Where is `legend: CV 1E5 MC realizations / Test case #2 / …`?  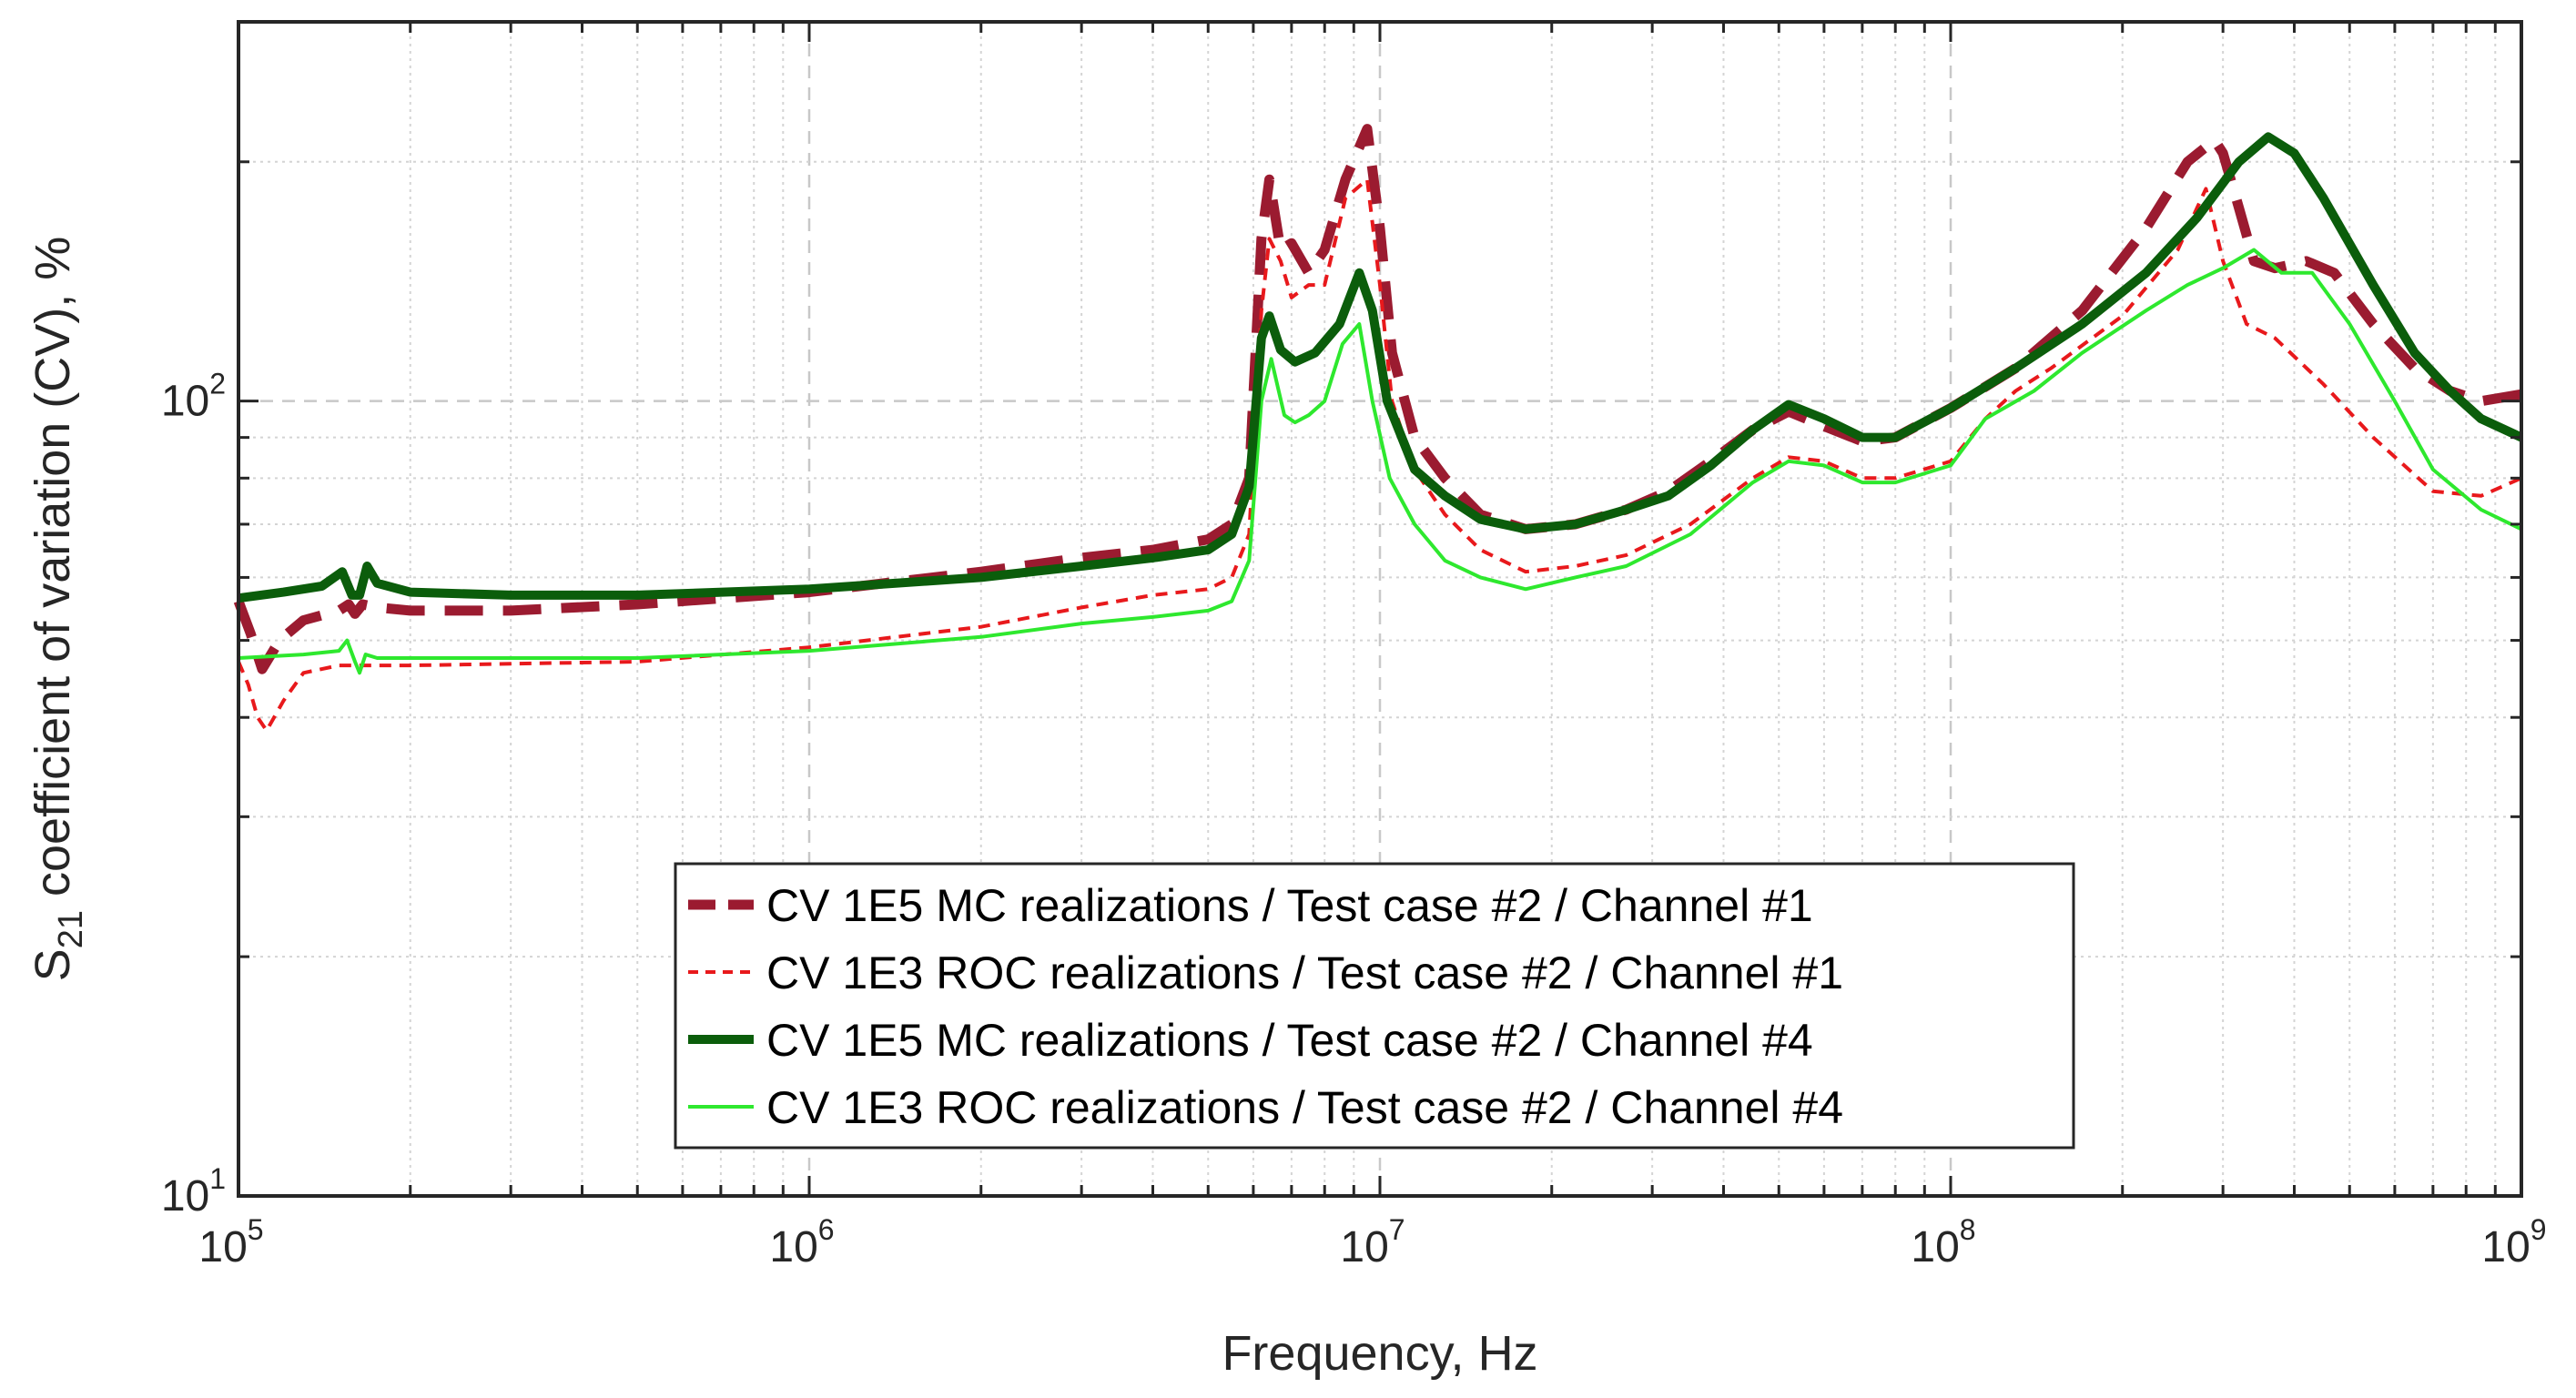 legend: CV 1E5 MC realizations / Test case #2 / … is located at coordinates (1374, 1006).